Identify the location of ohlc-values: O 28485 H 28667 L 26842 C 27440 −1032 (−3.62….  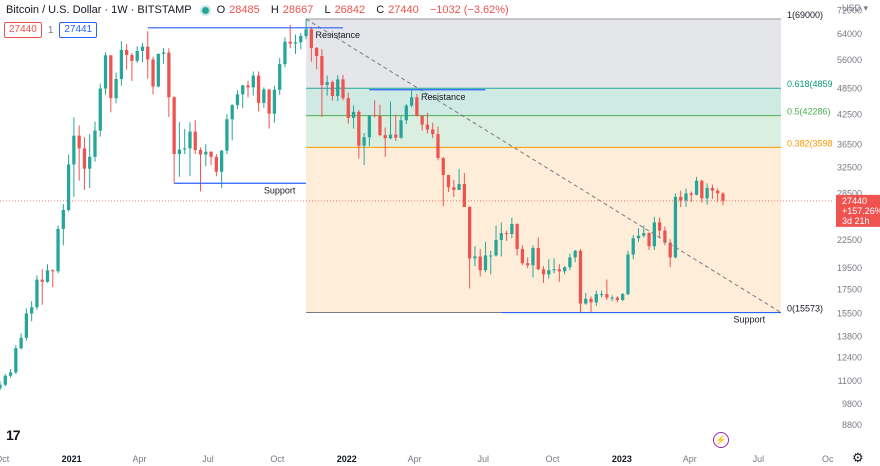
(365, 10).